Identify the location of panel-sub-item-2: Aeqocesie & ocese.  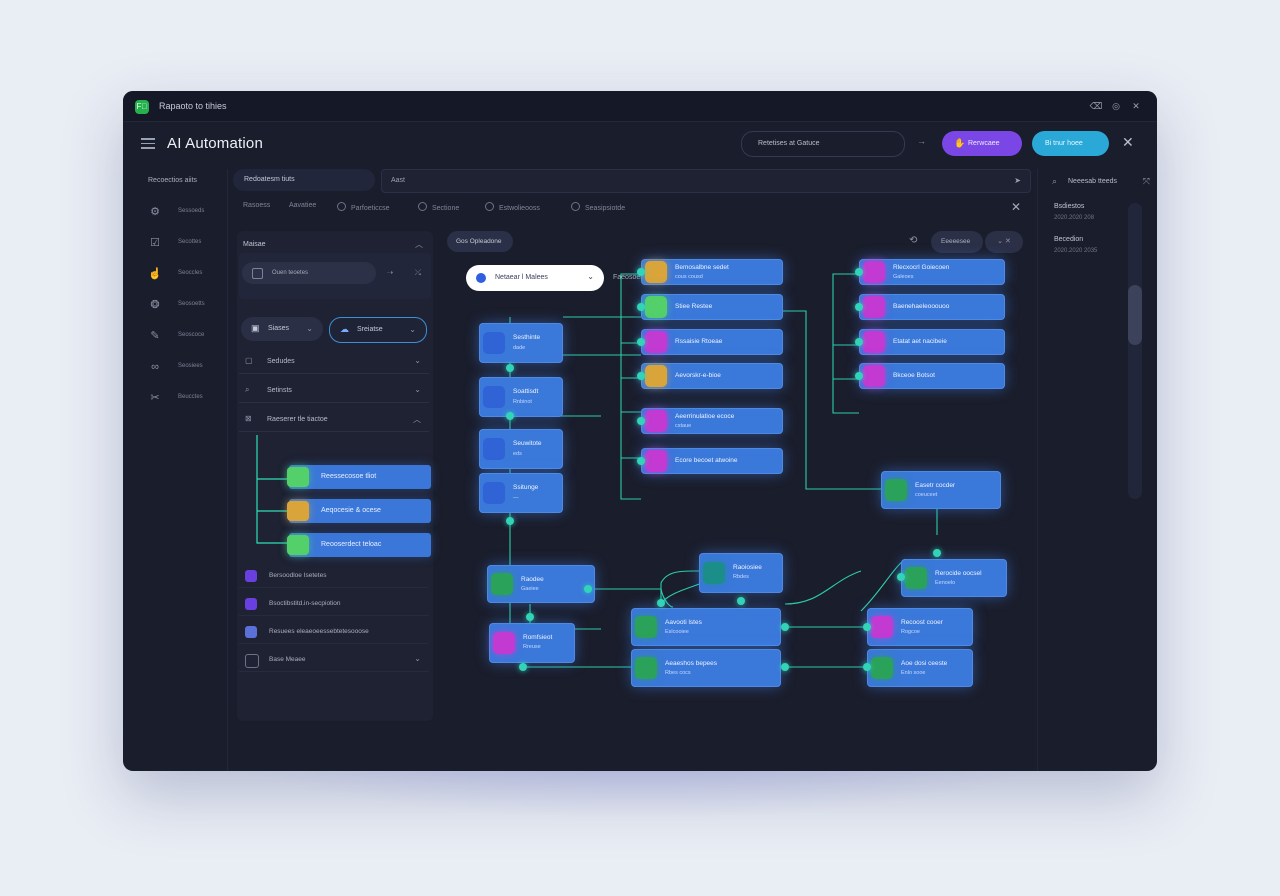
(359, 511).